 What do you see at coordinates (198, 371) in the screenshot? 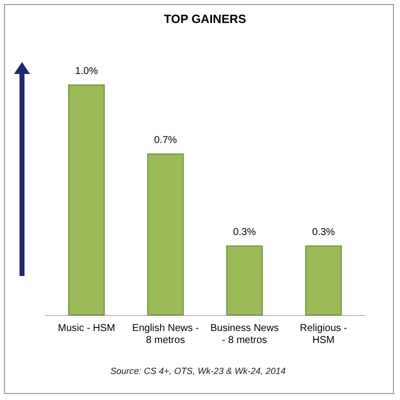
I see `source-note: Source: CS 4+, OTS, Wk-23 & Wk-24, 2014` at bounding box center [198, 371].